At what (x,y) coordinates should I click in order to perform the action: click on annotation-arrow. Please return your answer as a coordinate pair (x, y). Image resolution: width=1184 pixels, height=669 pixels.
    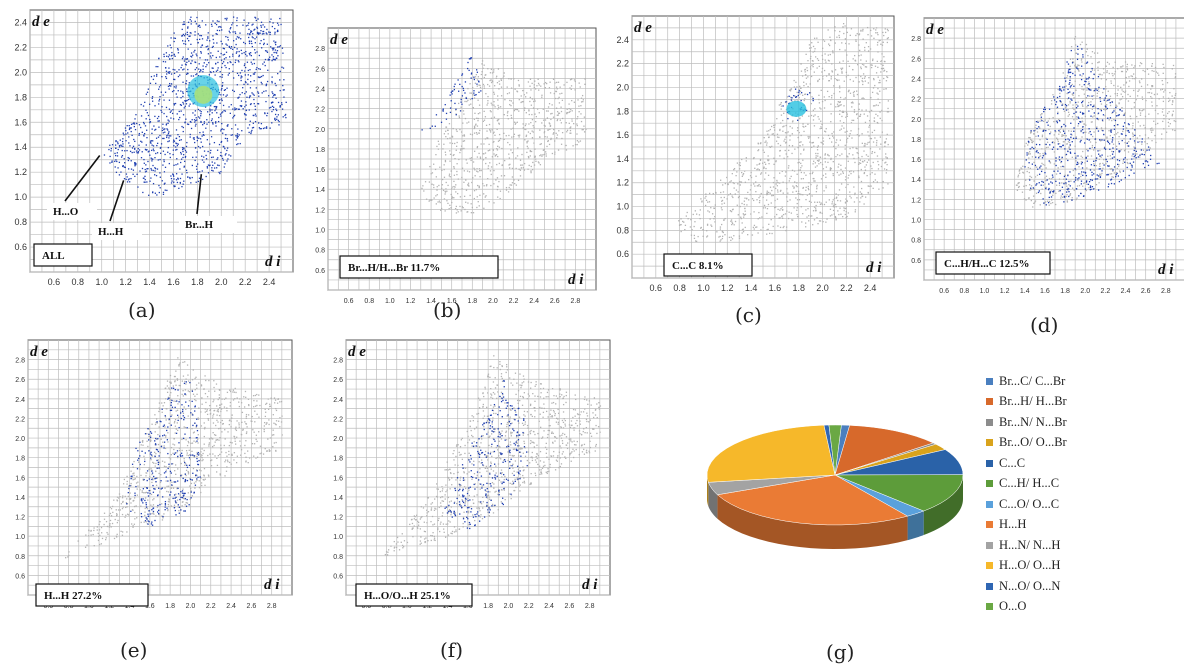
    Looking at the image, I should click on (199, 194).